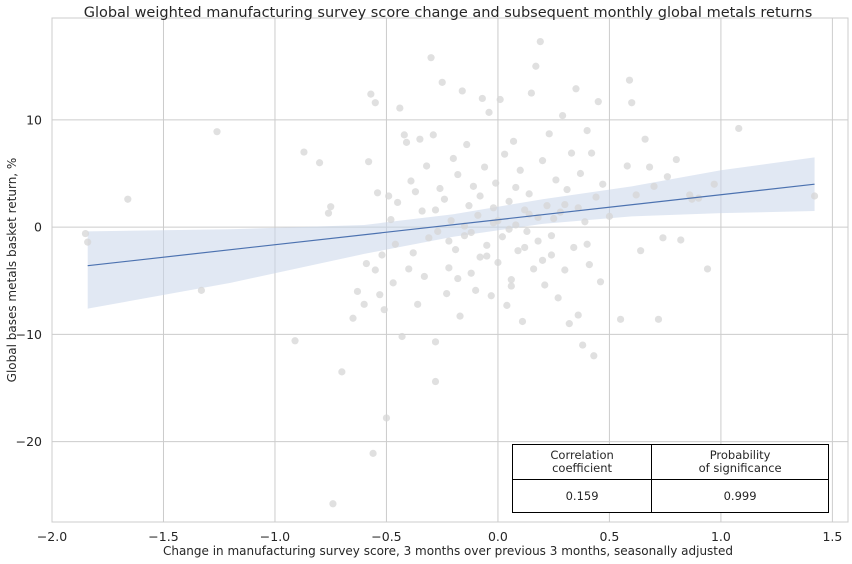 This screenshot has width=852, height=564. What do you see at coordinates (740, 496) in the screenshot?
I see `stats-value-probability: 0.999` at bounding box center [740, 496].